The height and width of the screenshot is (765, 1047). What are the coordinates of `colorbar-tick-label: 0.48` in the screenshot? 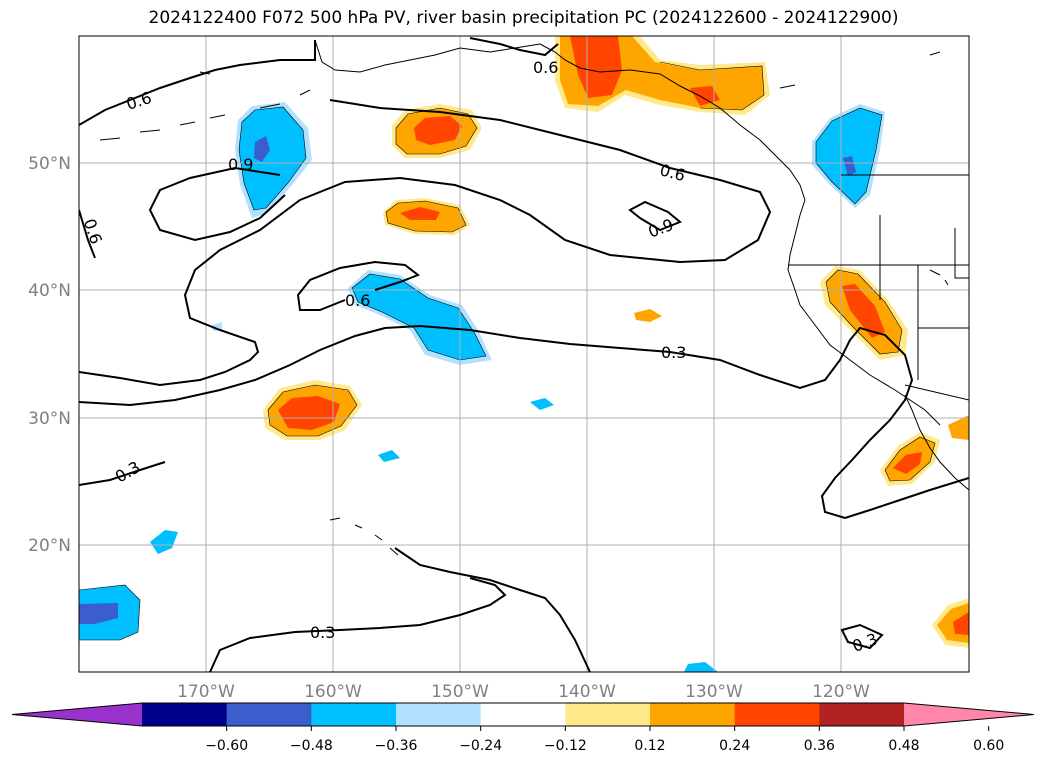 It's located at (903, 746).